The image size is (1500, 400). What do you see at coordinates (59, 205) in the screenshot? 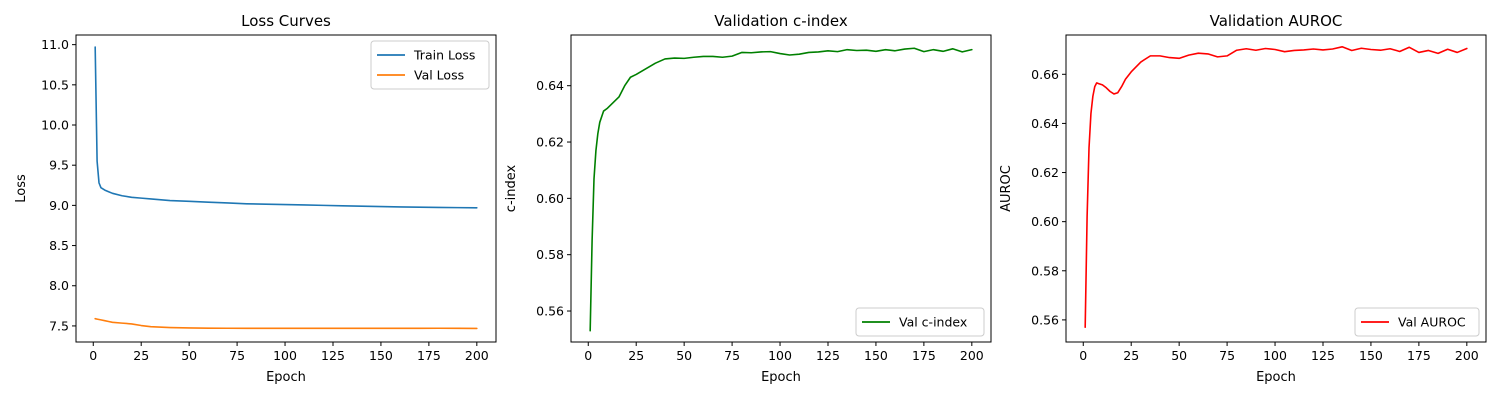
I see `y-tick-label: 9.0` at bounding box center [59, 205].